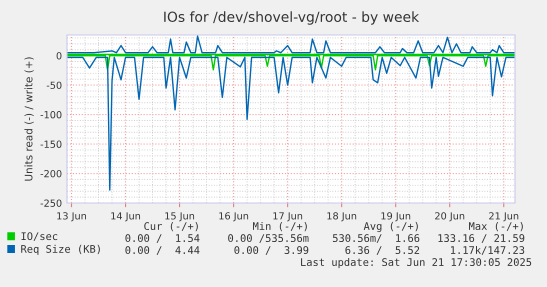  What do you see at coordinates (503, 217) in the screenshot?
I see `x-tick-label: 21 Jun` at bounding box center [503, 217].